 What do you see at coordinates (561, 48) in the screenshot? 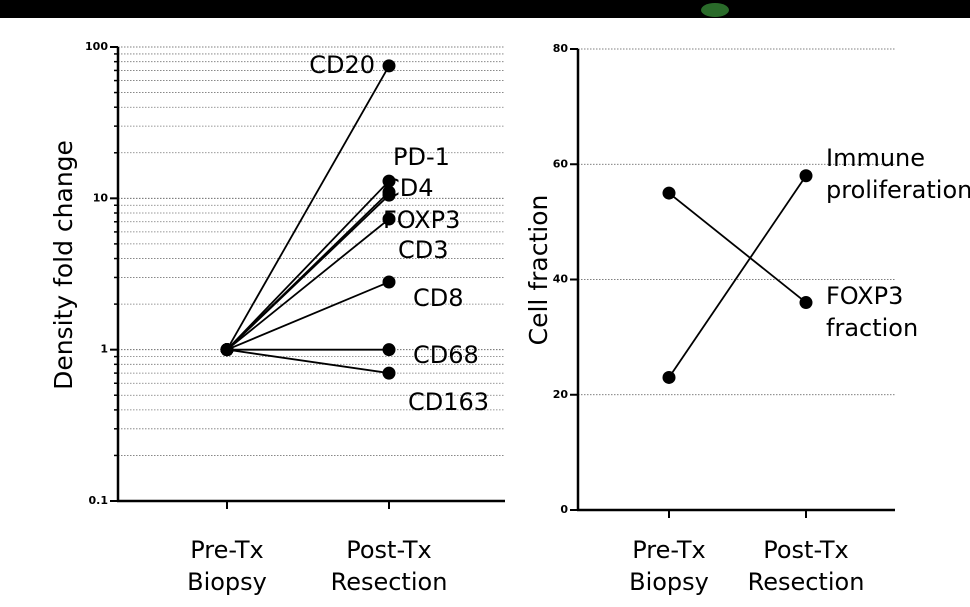
I see `y-tick-label: 80` at bounding box center [561, 48].